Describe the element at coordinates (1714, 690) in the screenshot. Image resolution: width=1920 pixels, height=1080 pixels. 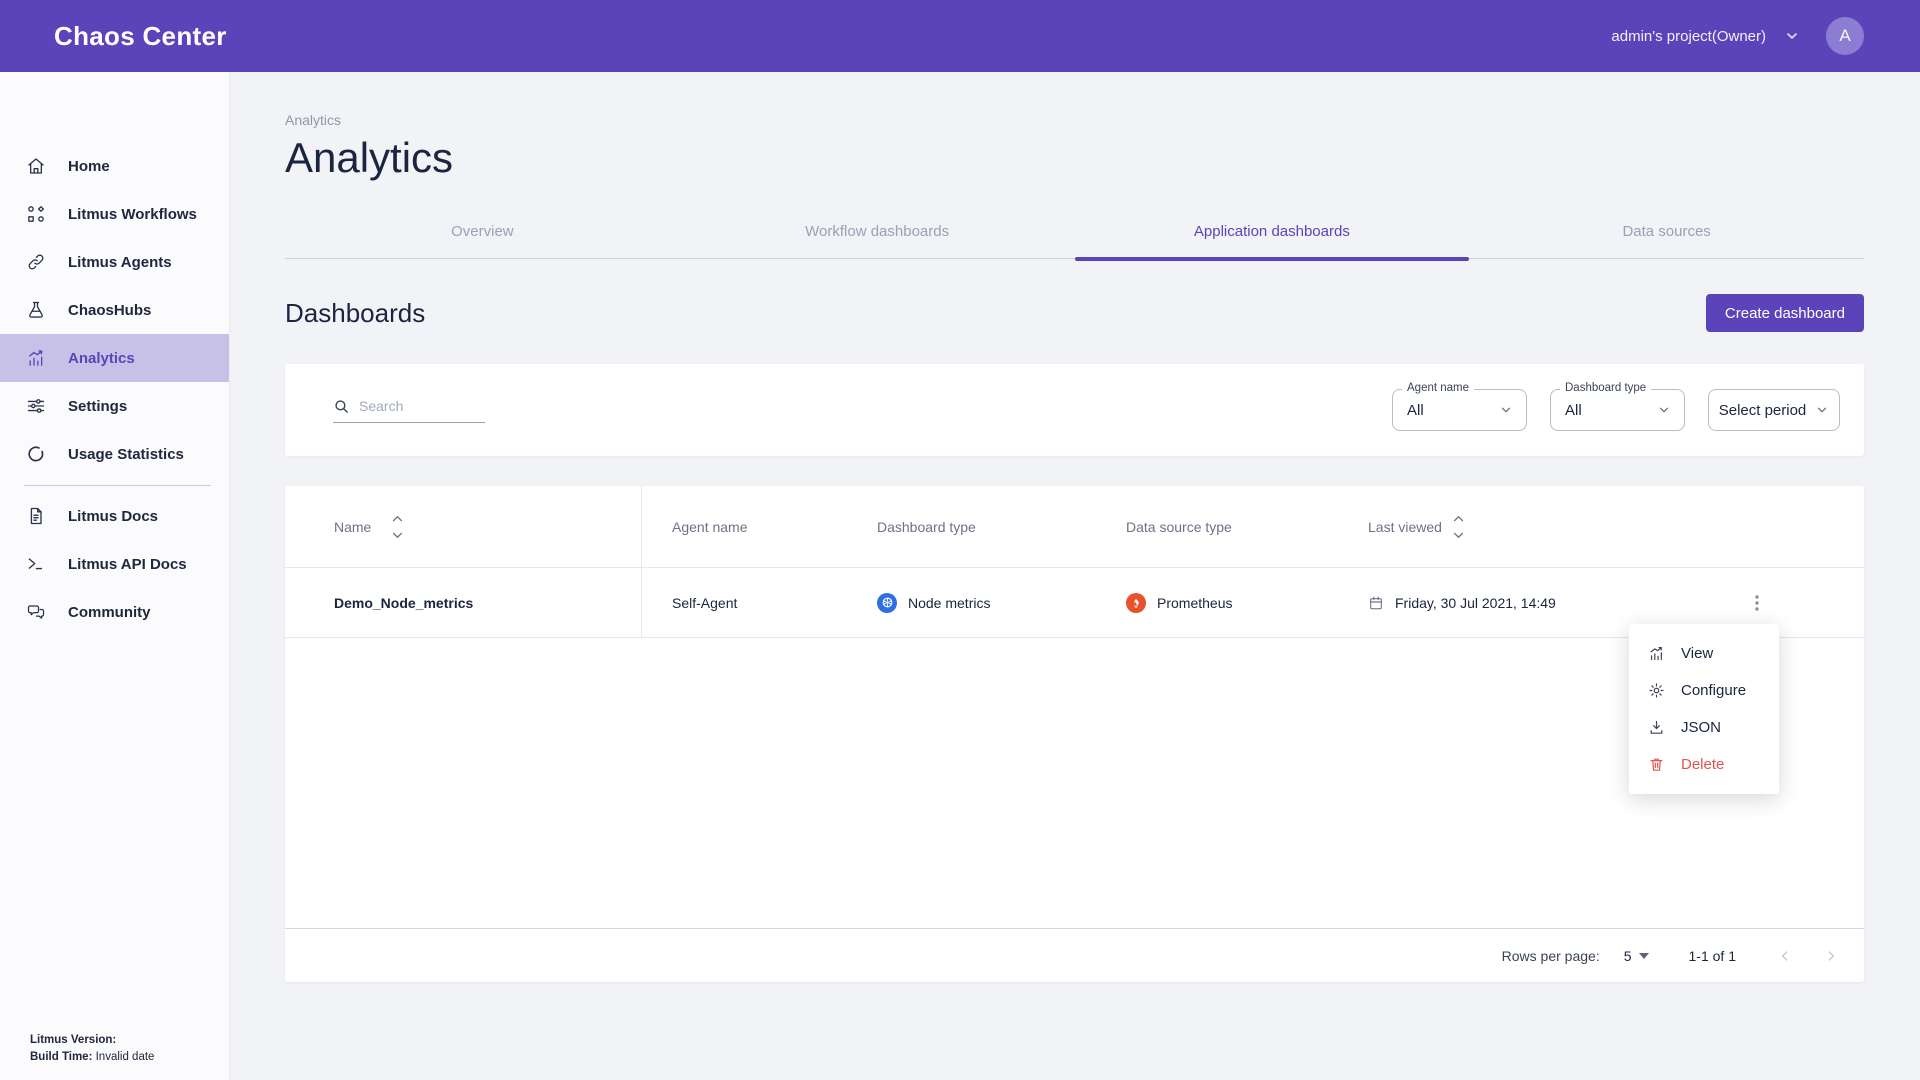
I see `menu-item-label: Configure` at that location.